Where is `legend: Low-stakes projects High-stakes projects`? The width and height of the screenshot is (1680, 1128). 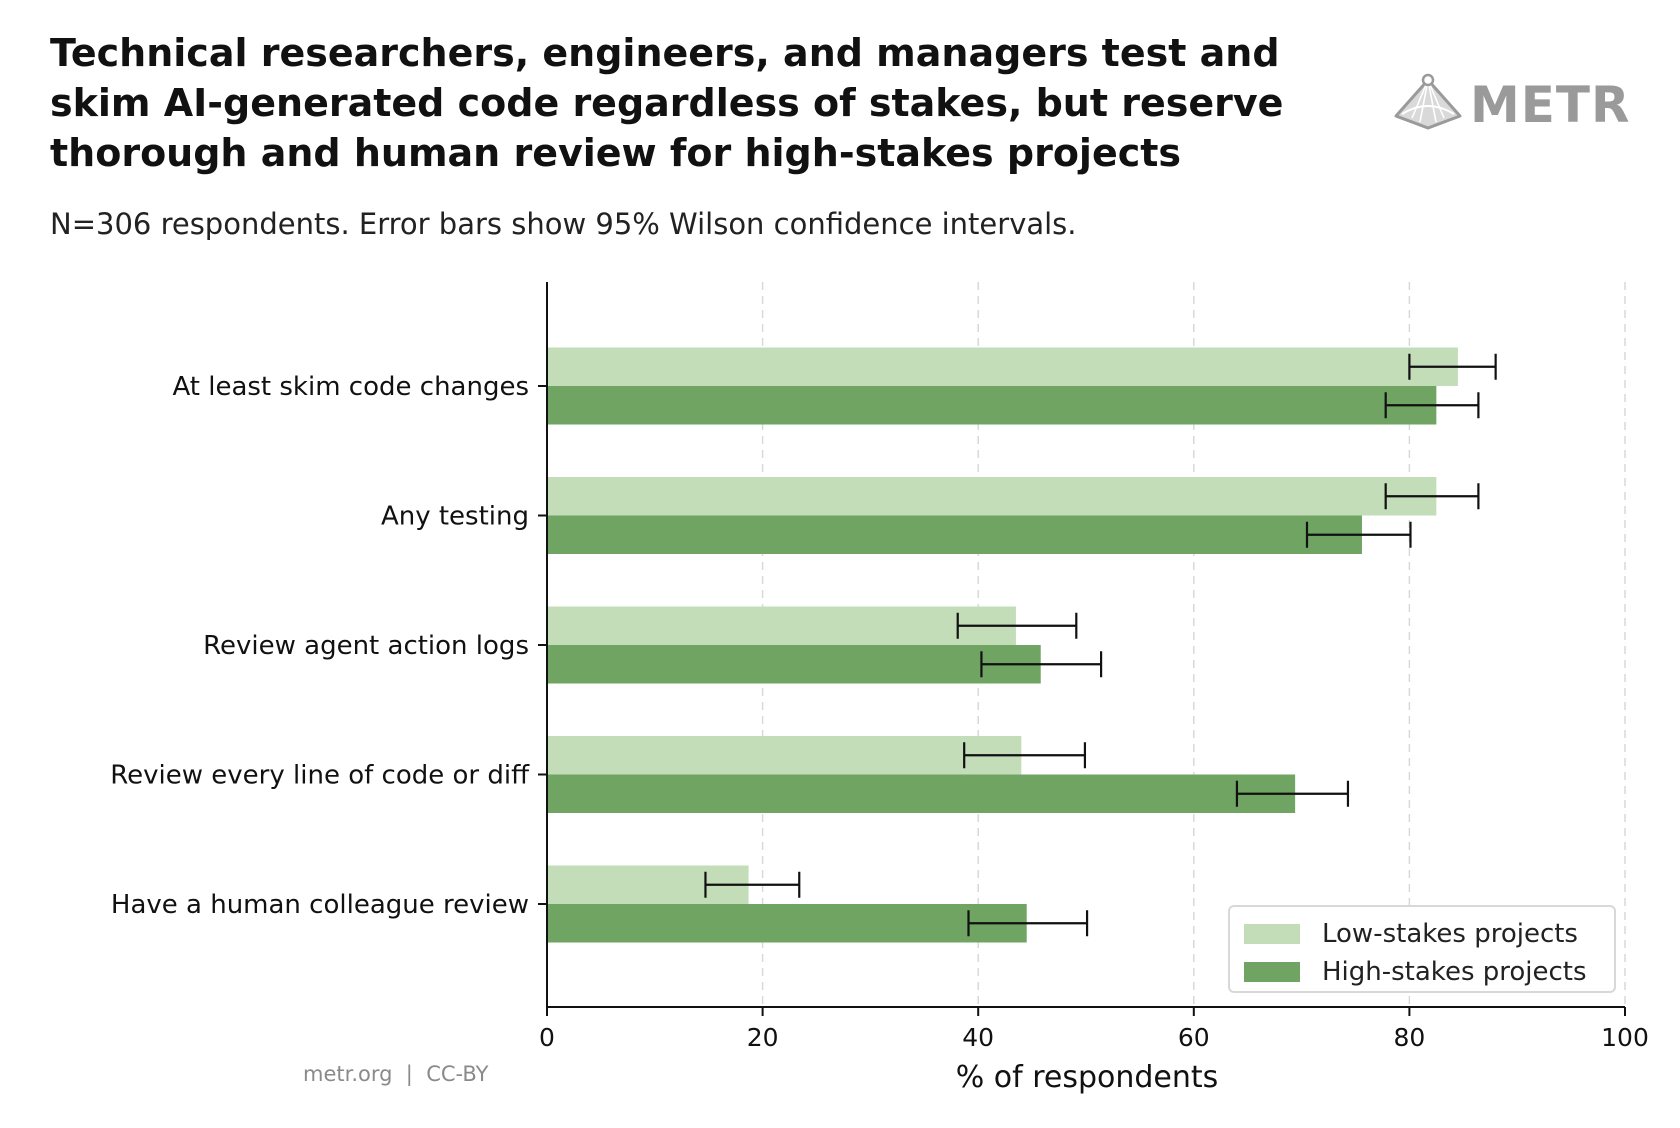
legend: Low-stakes projects High-stakes projects is located at coordinates (1422, 949).